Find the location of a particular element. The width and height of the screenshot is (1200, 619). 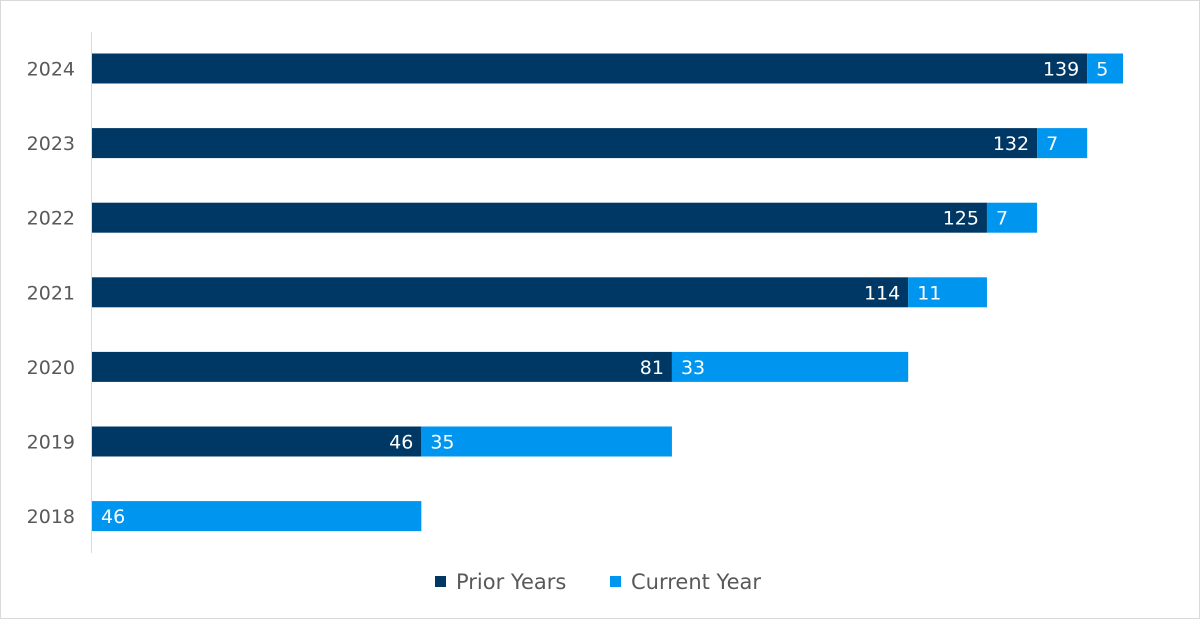

bar-current-year-2024 is located at coordinates (1105, 68).